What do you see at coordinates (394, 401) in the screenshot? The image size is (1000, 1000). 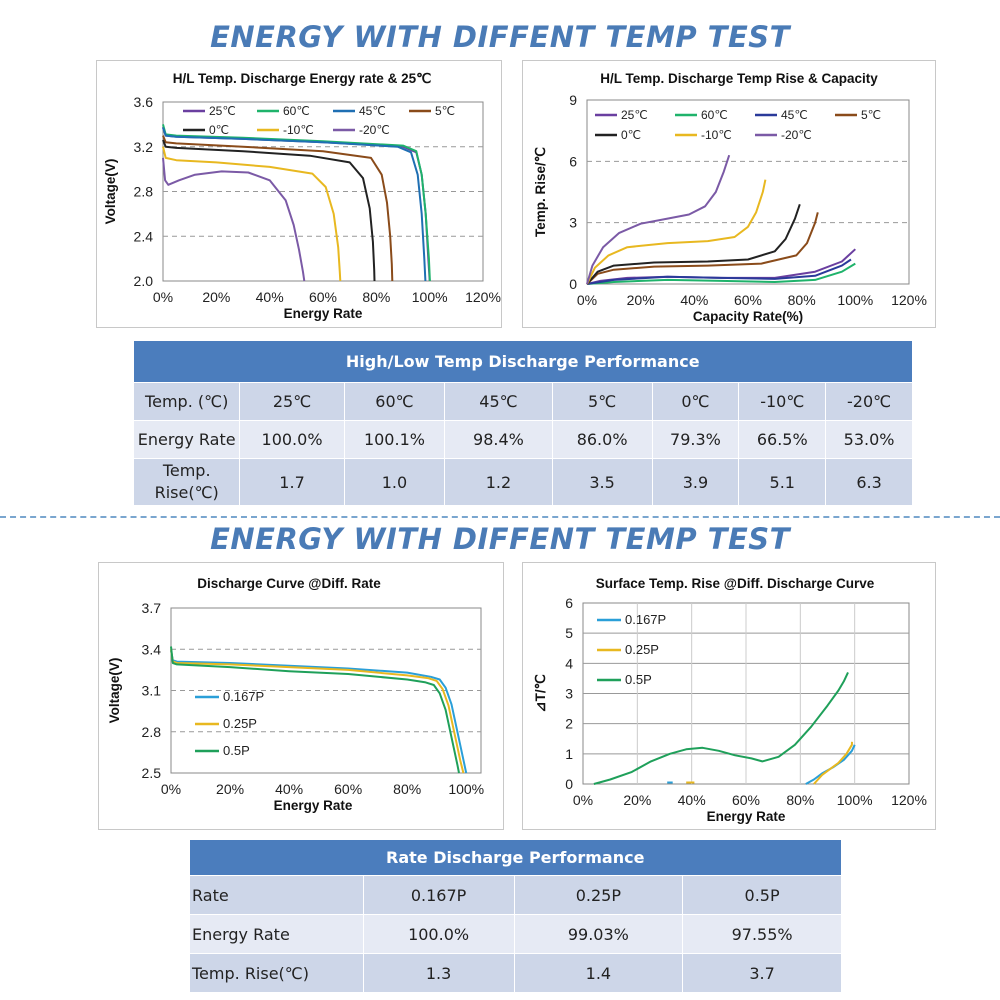 I see `table-cell: 60℃` at bounding box center [394, 401].